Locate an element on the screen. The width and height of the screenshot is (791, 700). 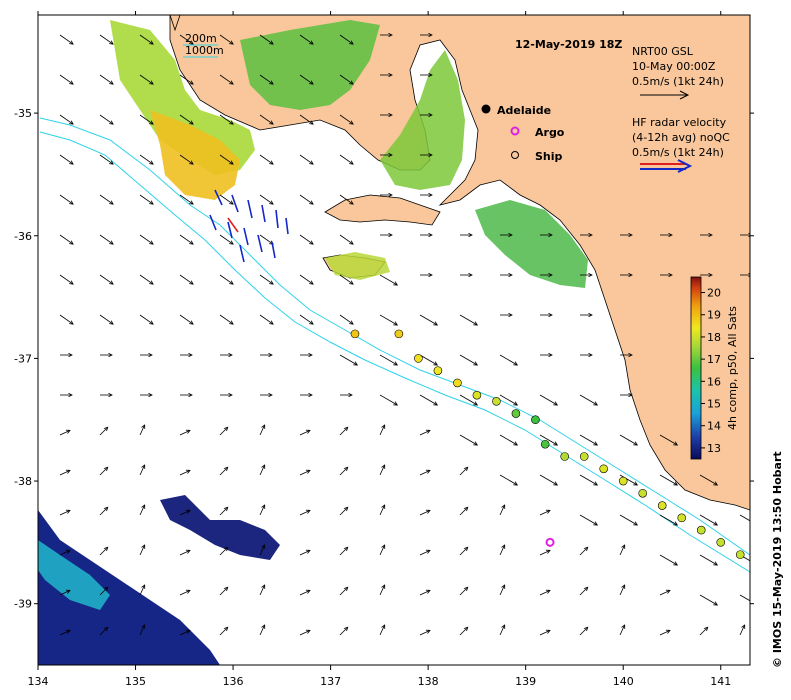
colorbar-tick-label: 14 is located at coordinates (714, 426).